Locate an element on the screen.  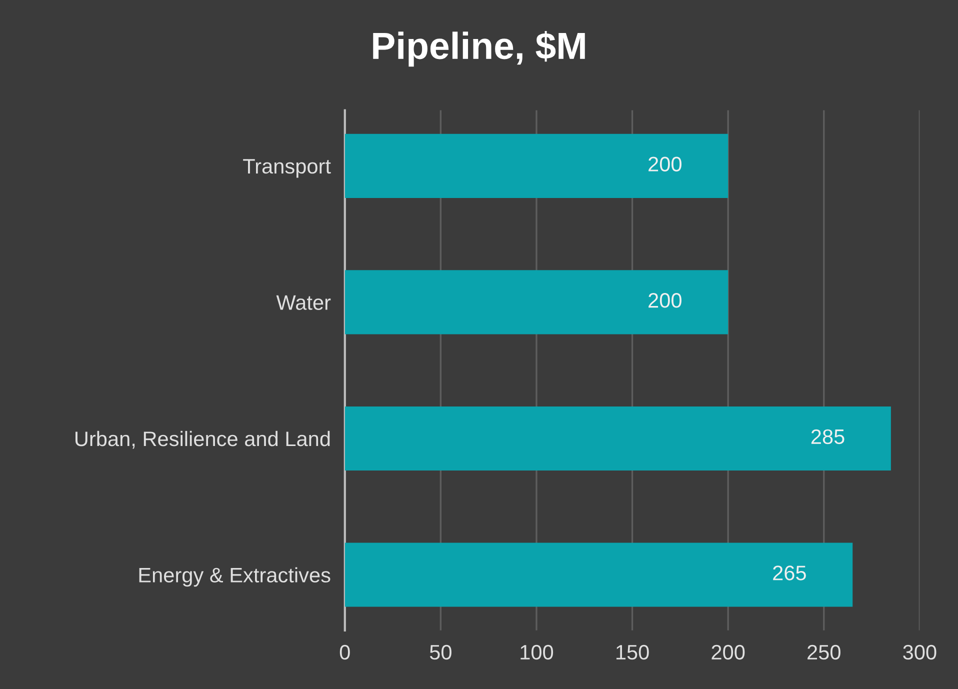
x-tick-label: 200 is located at coordinates (728, 652).